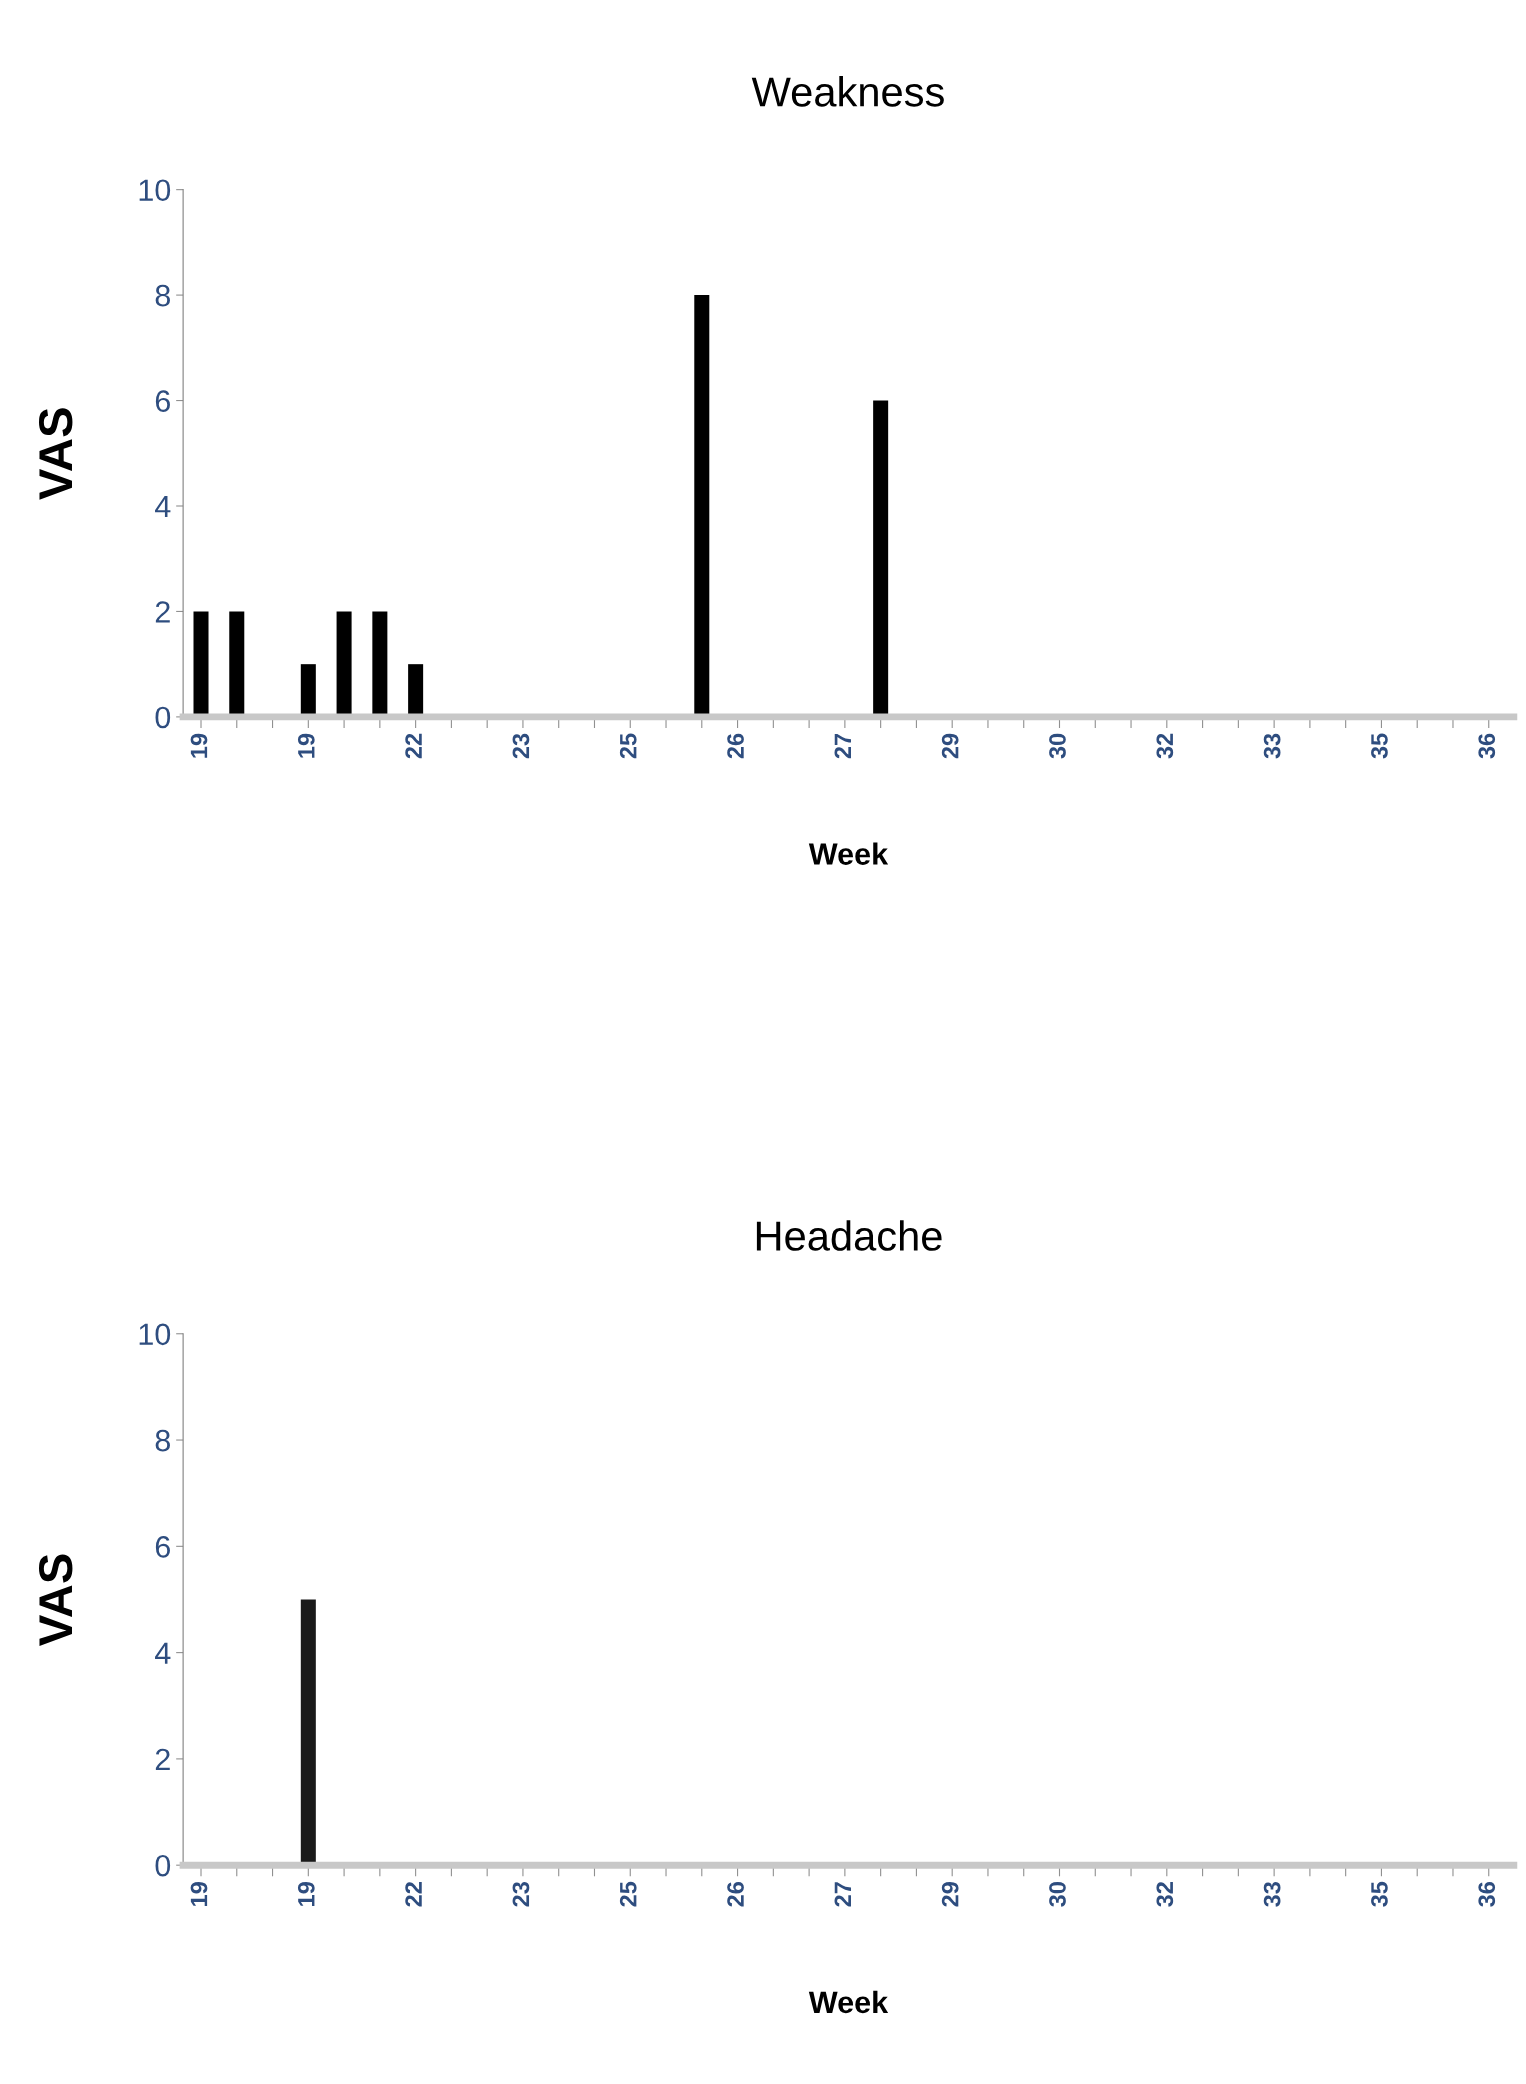  Describe the element at coordinates (847, 91) in the screenshot. I see `chart-title: Weakness` at that location.